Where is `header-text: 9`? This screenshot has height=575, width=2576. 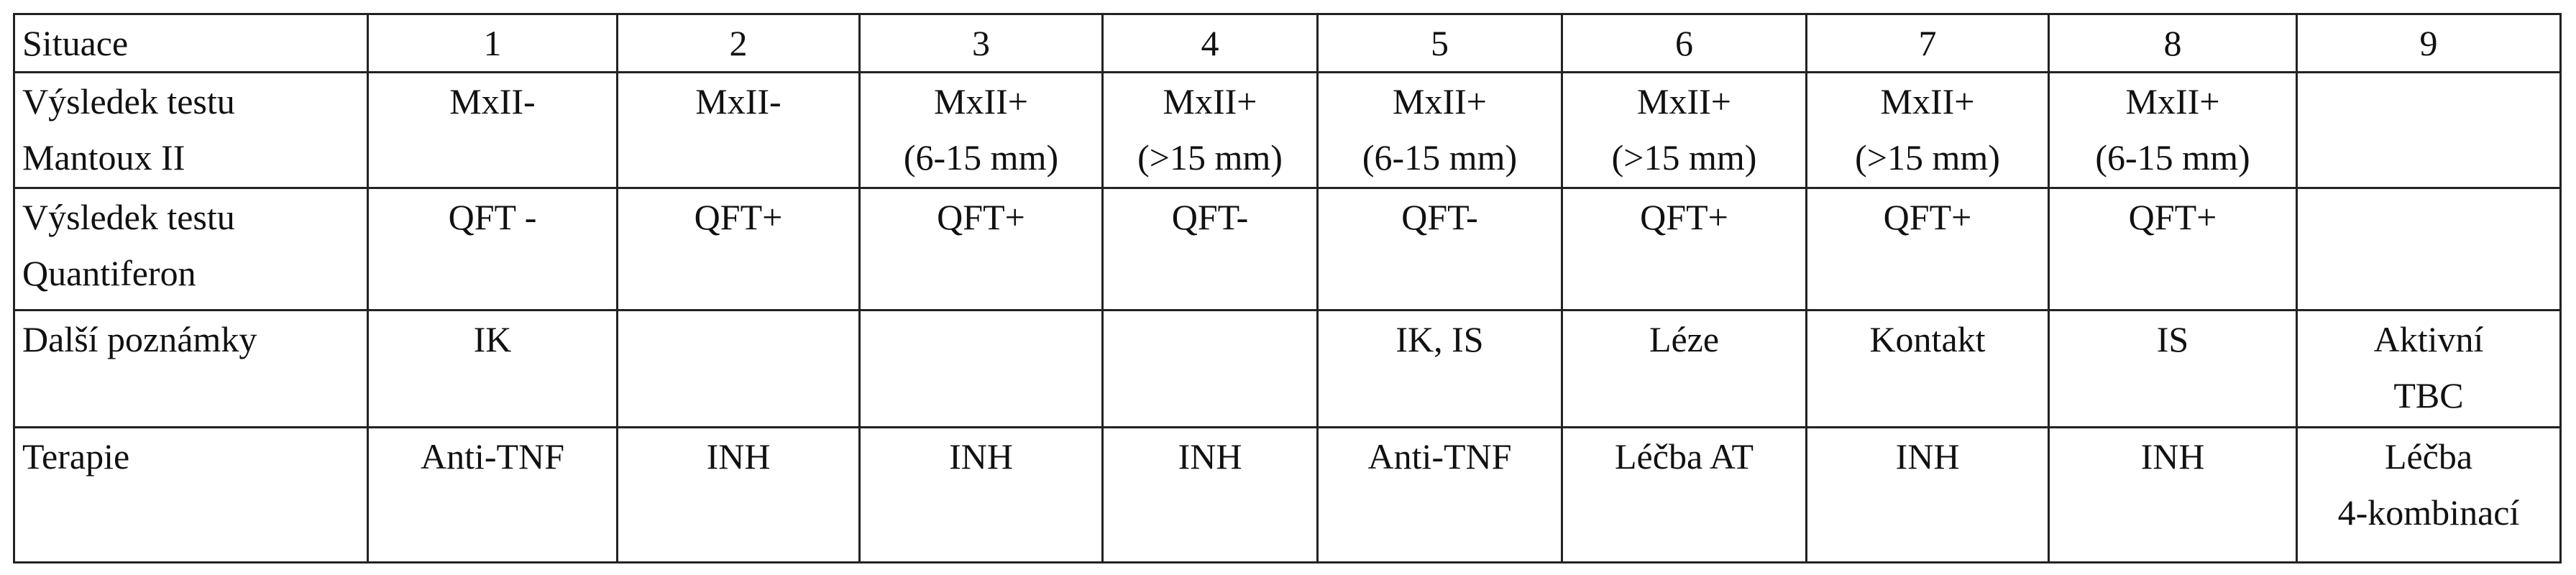 header-text: 9 is located at coordinates (2428, 43).